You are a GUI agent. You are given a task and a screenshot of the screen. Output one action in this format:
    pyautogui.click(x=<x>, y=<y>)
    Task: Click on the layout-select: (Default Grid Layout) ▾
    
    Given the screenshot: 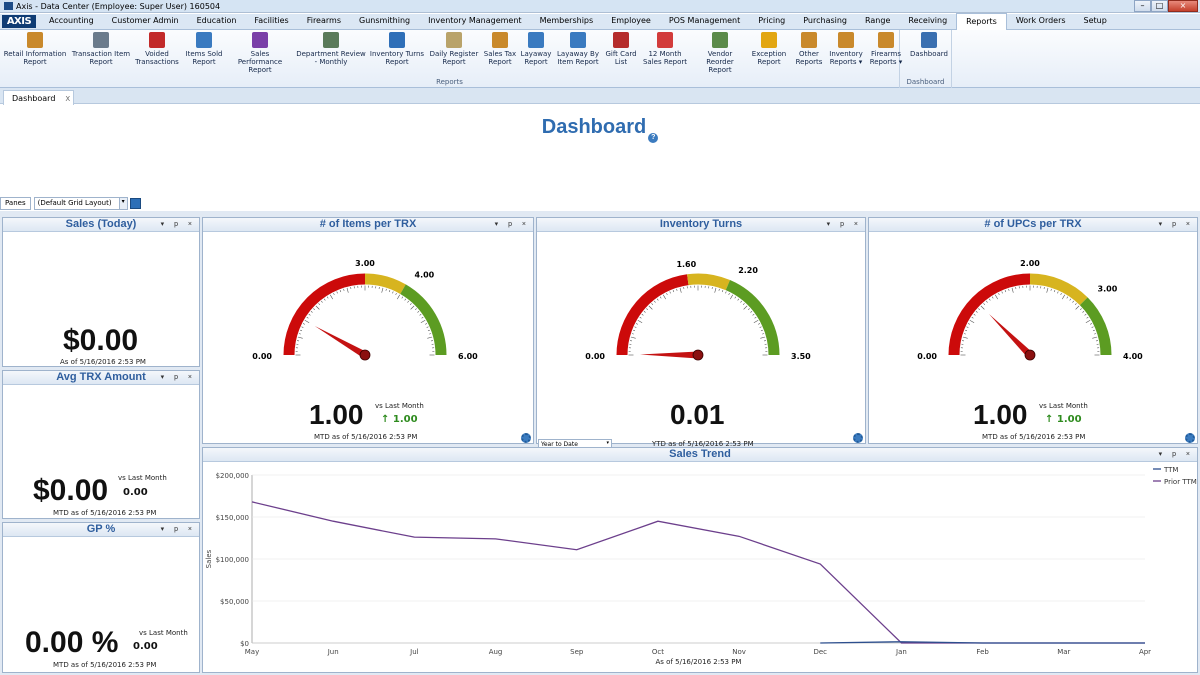 What is the action you would take?
    pyautogui.click(x=80, y=203)
    